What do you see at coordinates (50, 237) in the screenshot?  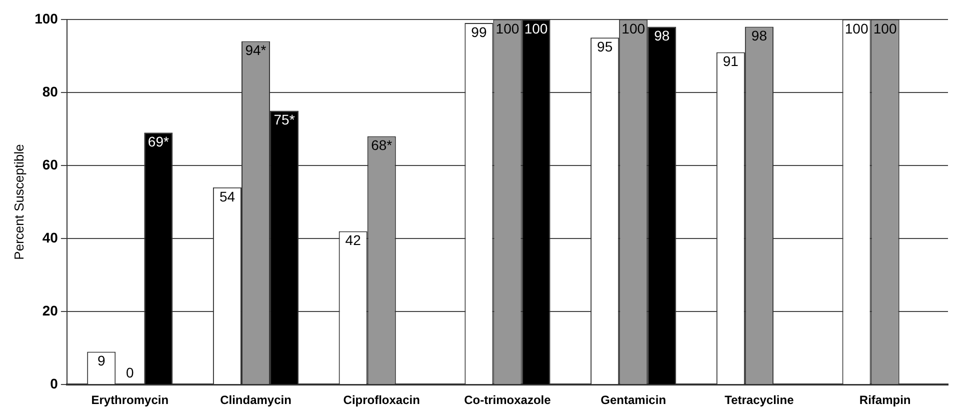 I see `y-tick-label: 40` at bounding box center [50, 237].